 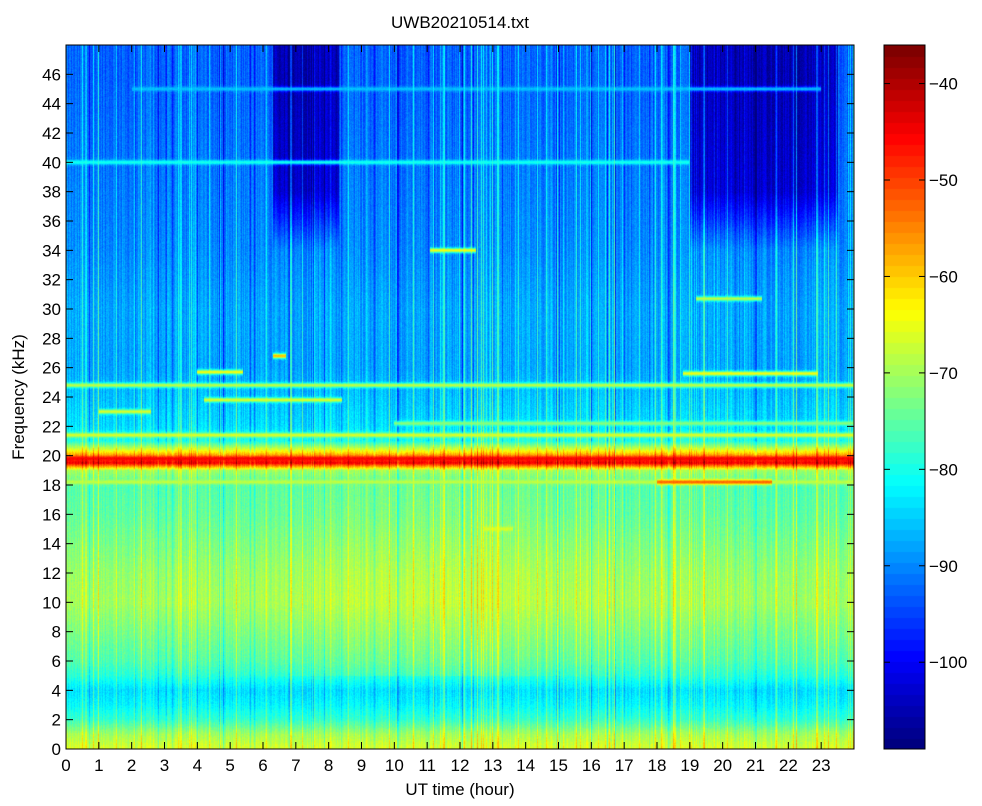 What do you see at coordinates (51, 602) in the screenshot?
I see `y-tick-label: 10` at bounding box center [51, 602].